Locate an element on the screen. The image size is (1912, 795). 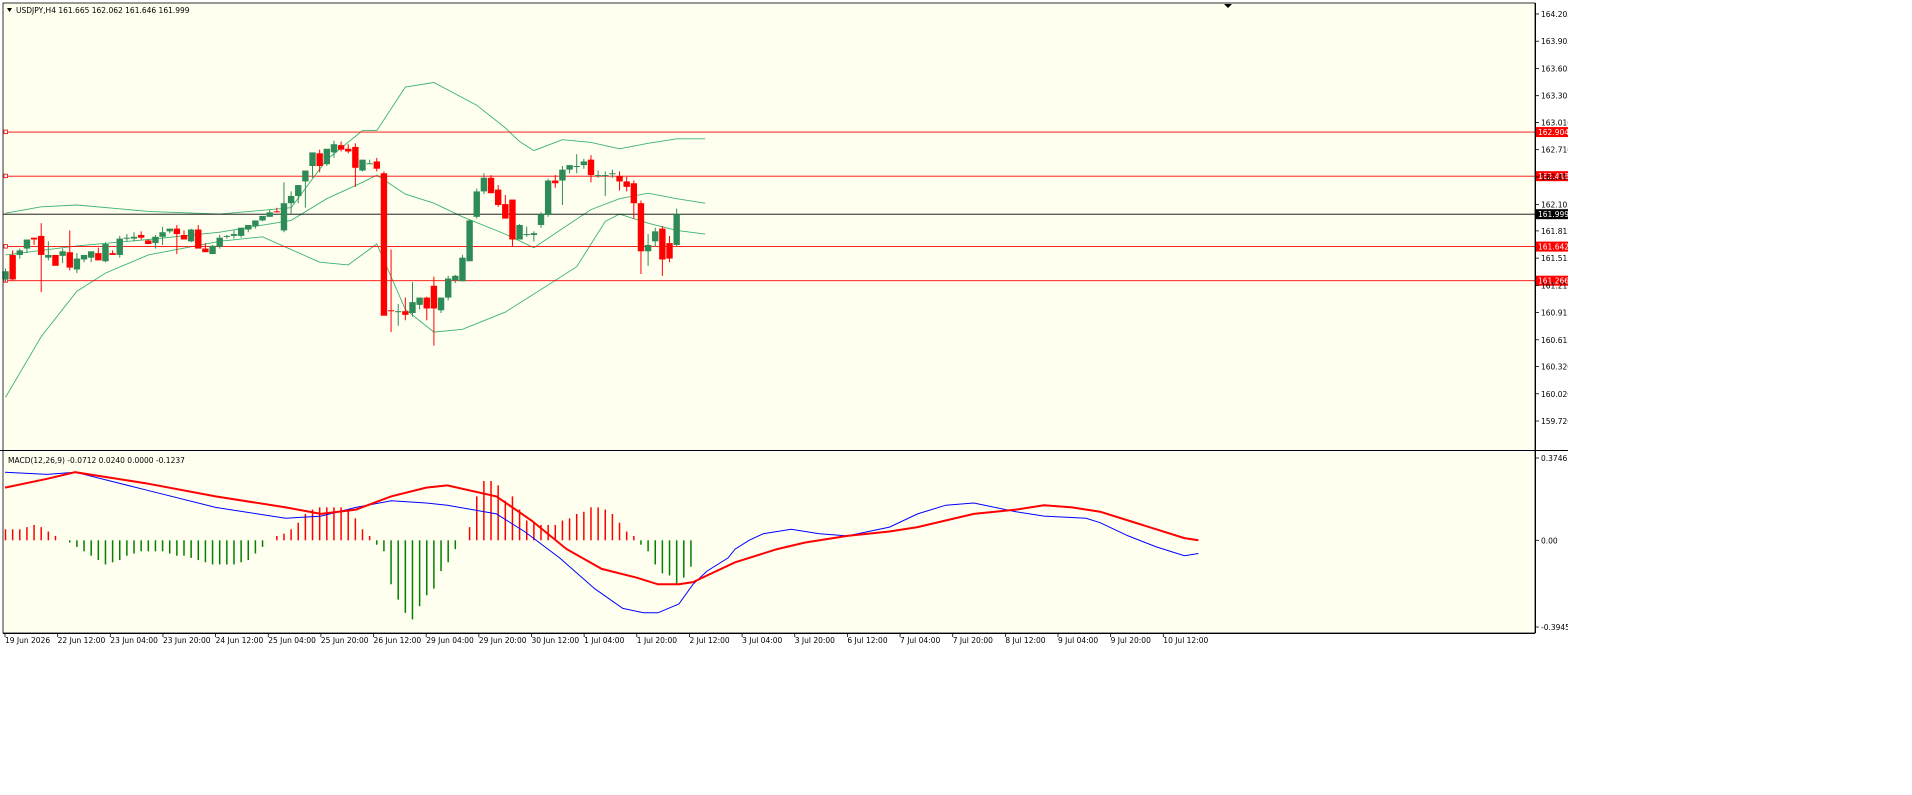
chart-menu-triangle-icon is located at coordinates (9, 10).